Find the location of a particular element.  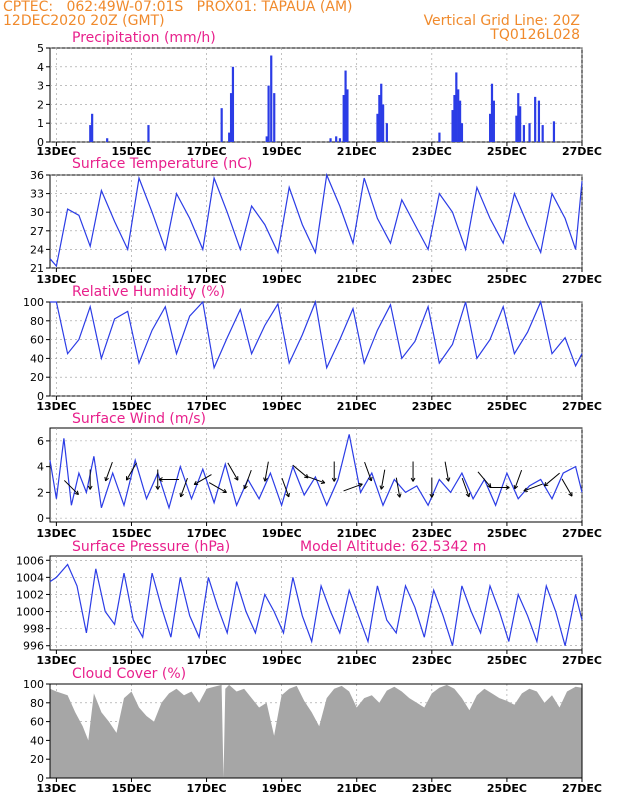

cloud-cover-area is located at coordinates (316, 731).